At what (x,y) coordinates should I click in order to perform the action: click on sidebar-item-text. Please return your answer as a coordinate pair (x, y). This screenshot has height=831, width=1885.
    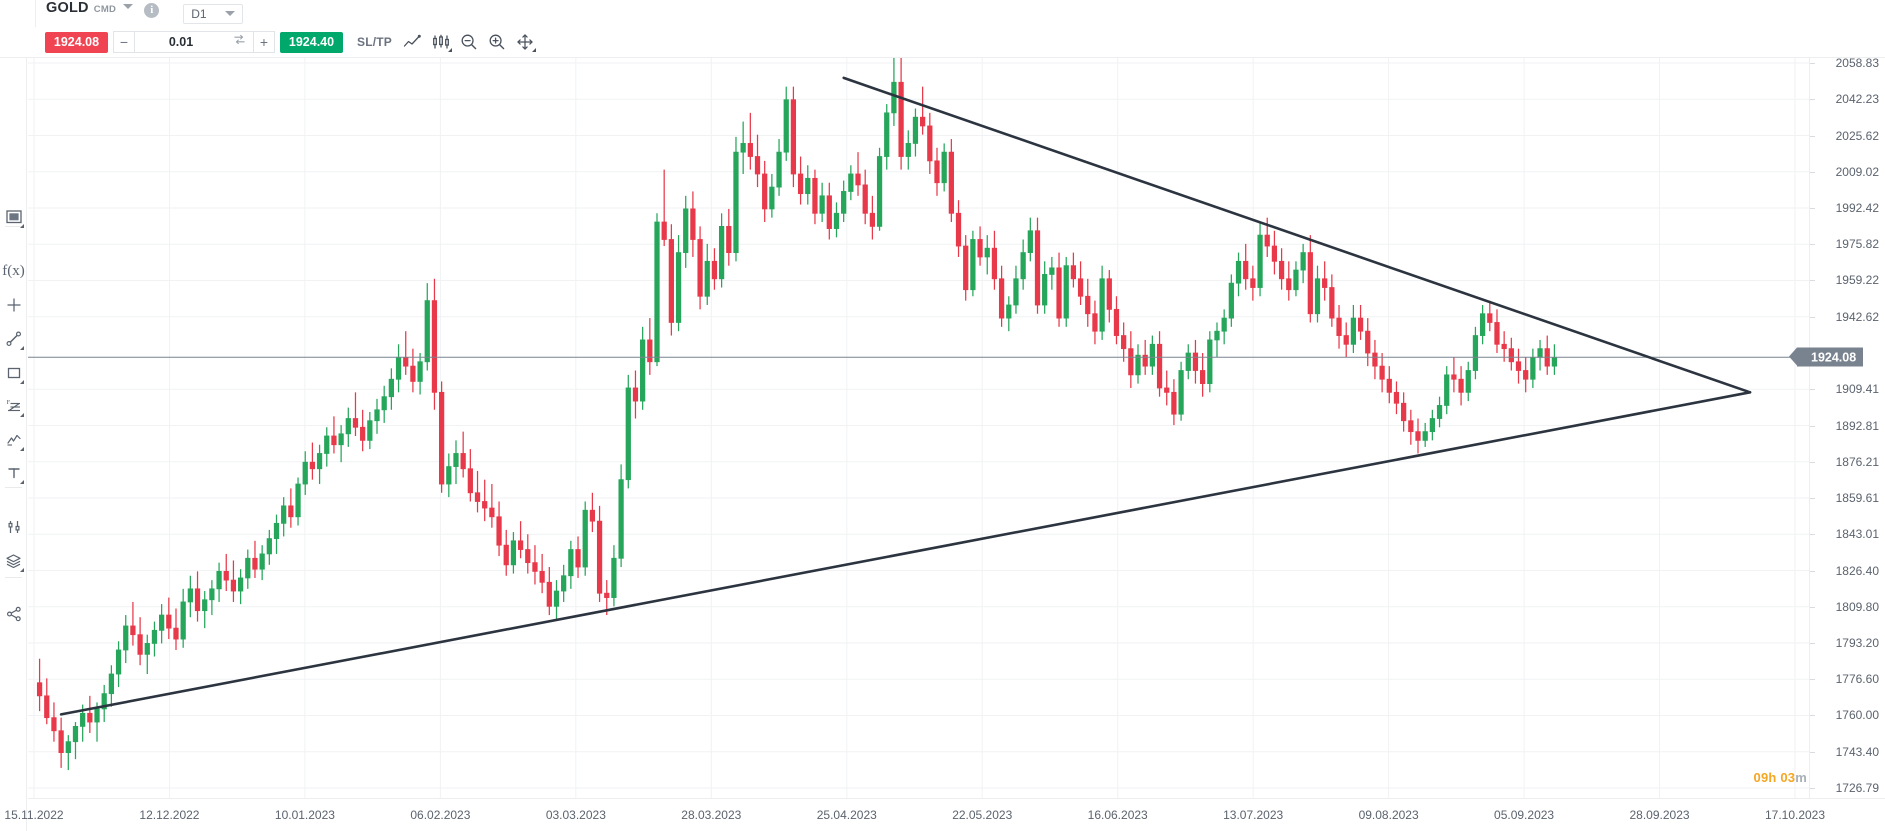
    Looking at the image, I should click on (13, 473).